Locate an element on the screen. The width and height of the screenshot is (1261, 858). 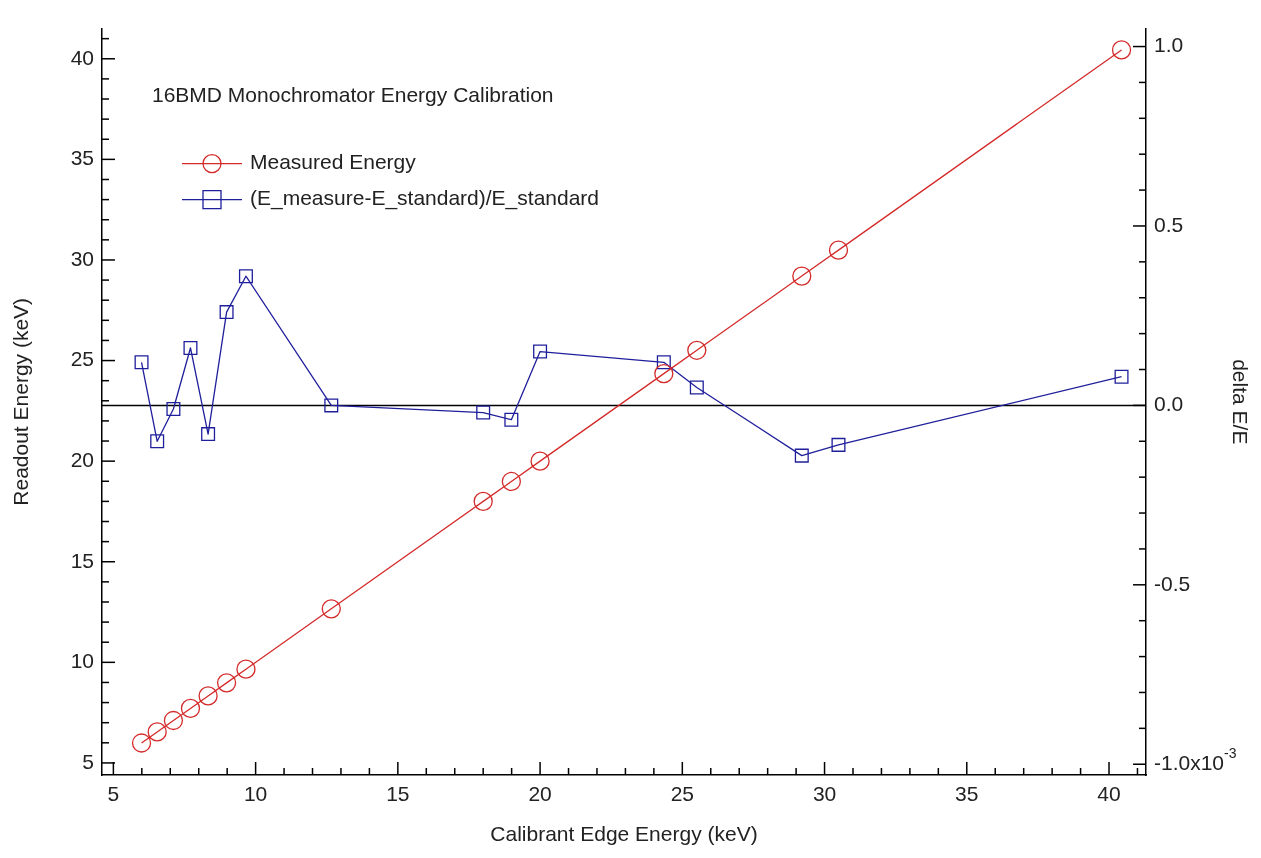
y-tick-label: 30 is located at coordinates (82, 258).